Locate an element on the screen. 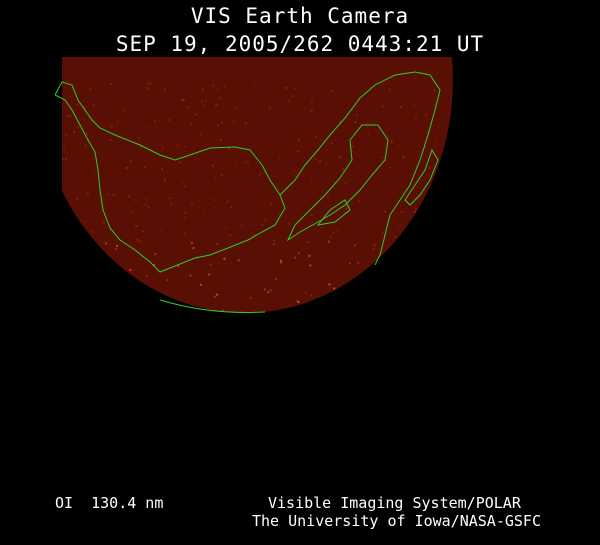 The image size is (600, 545). credit-line-1: Visible Imaging System/POLAR is located at coordinates (394, 503).